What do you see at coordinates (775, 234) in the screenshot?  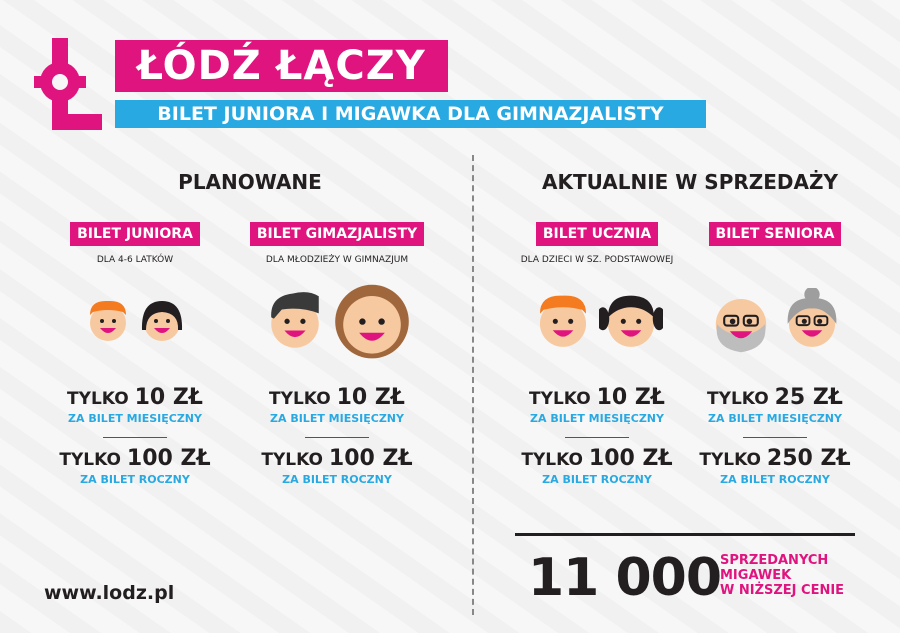 I see `ticket-label: BILET SENIORA` at bounding box center [775, 234].